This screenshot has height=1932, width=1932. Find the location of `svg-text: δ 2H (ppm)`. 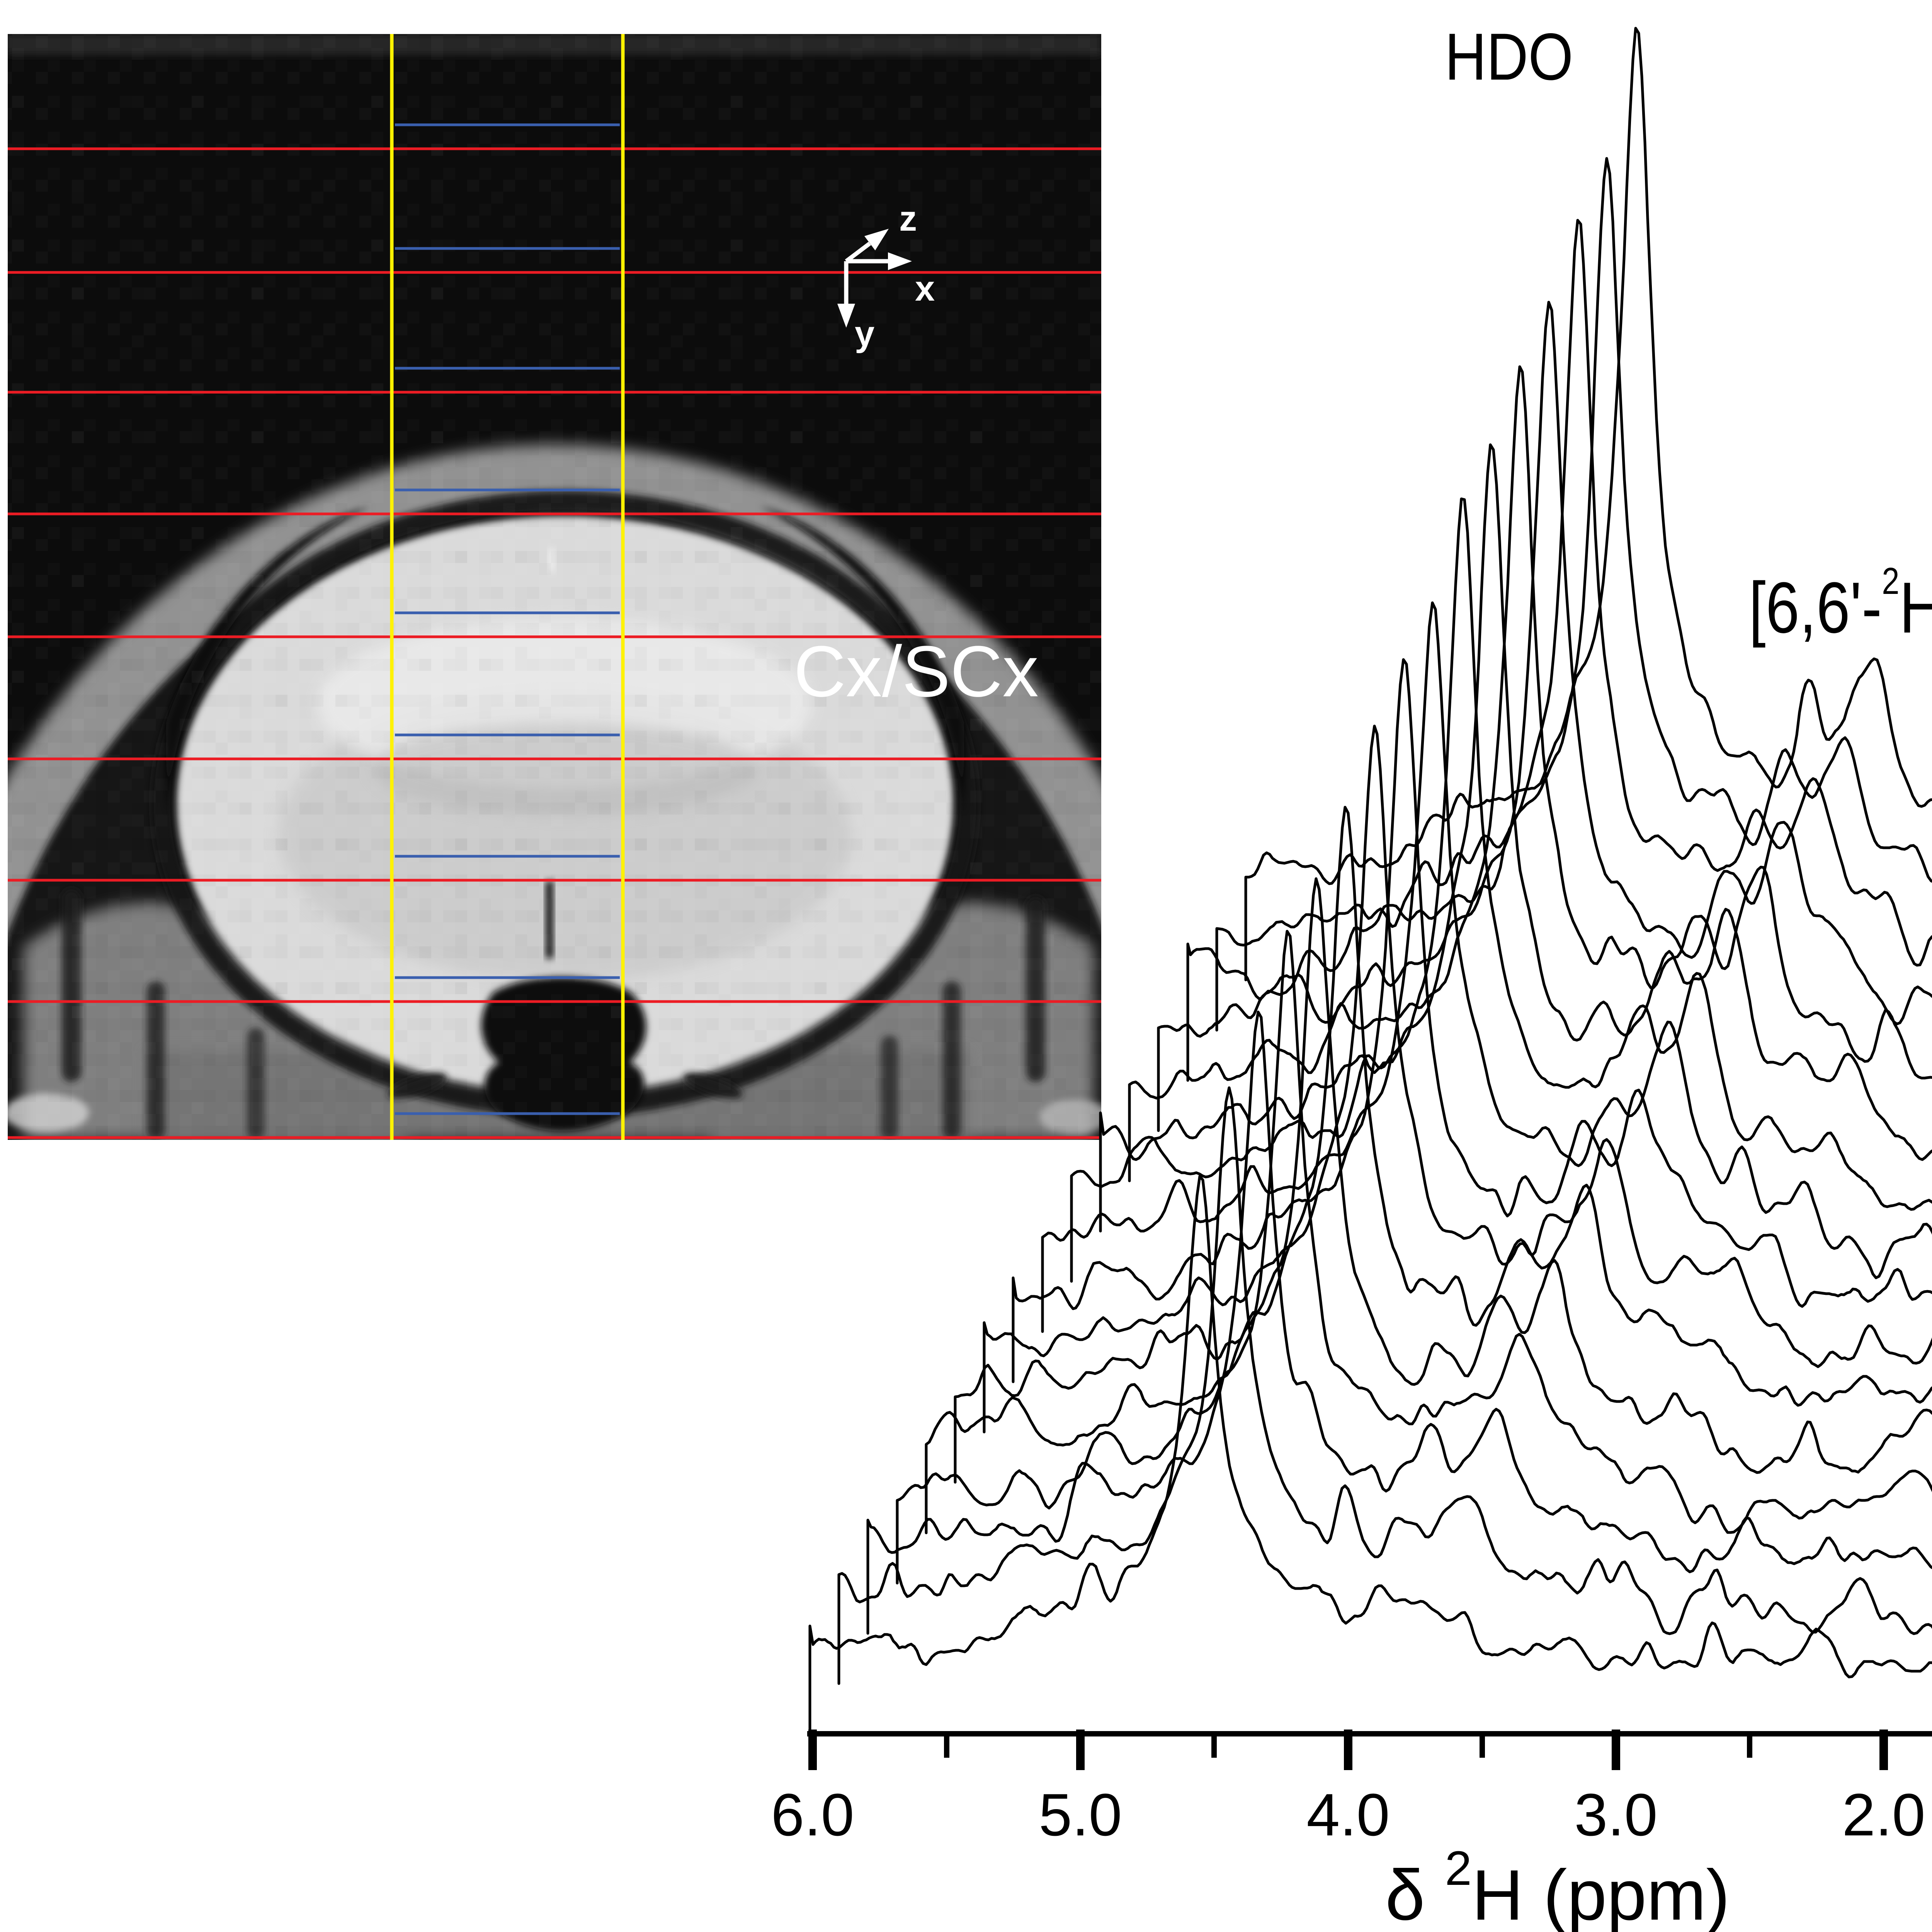

svg-text: δ 2H (ppm) is located at coordinates (1558, 1887).